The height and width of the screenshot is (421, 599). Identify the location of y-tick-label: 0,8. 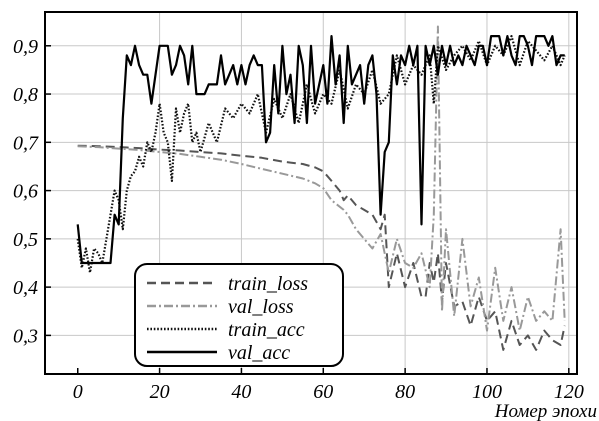
(25, 95).